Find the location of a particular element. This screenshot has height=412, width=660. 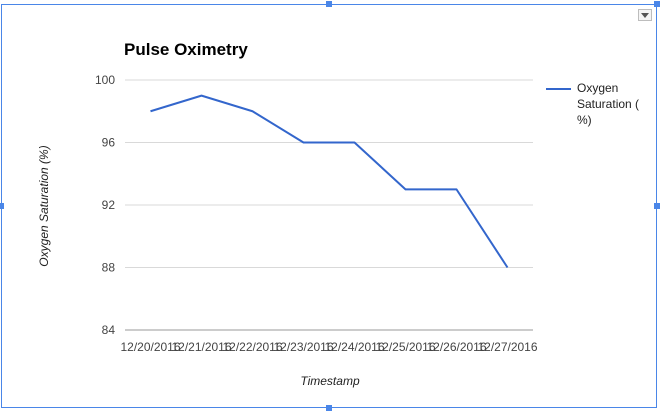

y-tick-label: 84 is located at coordinates (109, 330).